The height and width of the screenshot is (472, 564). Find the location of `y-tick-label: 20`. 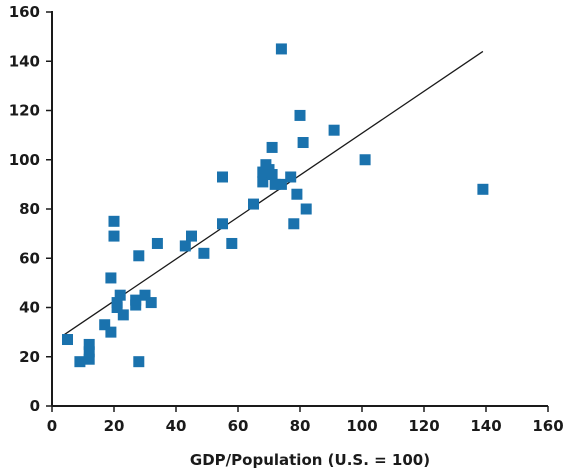

y-tick-label: 20 is located at coordinates (29, 357).